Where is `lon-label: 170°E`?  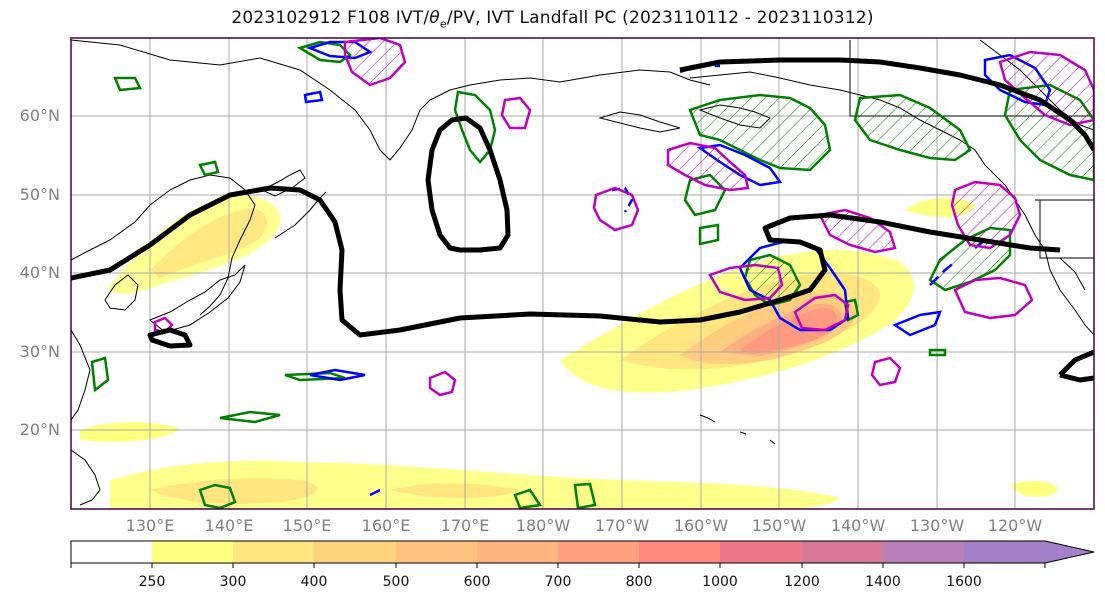
lon-label: 170°E is located at coordinates (465, 525).